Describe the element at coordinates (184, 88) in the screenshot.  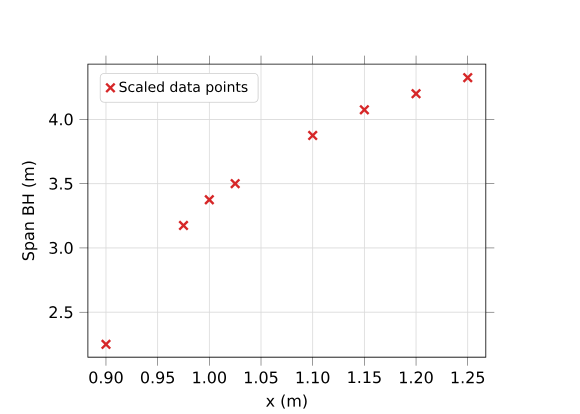
I see `legend-label: Scaled data points` at that location.